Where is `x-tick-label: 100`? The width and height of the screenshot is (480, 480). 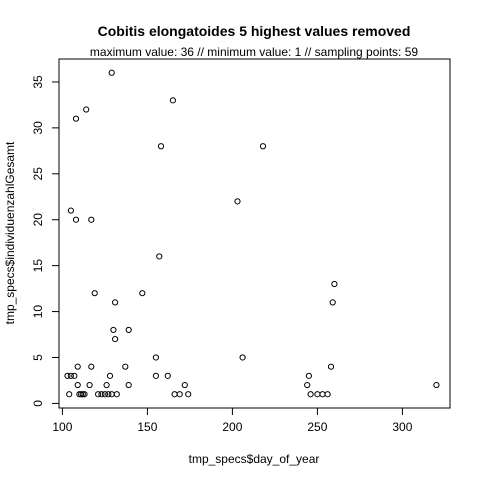
x-tick-label: 100 is located at coordinates (62, 427).